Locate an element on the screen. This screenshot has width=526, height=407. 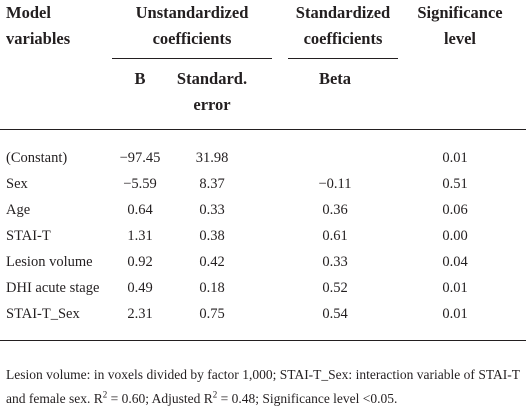
data-cell: 0.04 is located at coordinates (455, 262).